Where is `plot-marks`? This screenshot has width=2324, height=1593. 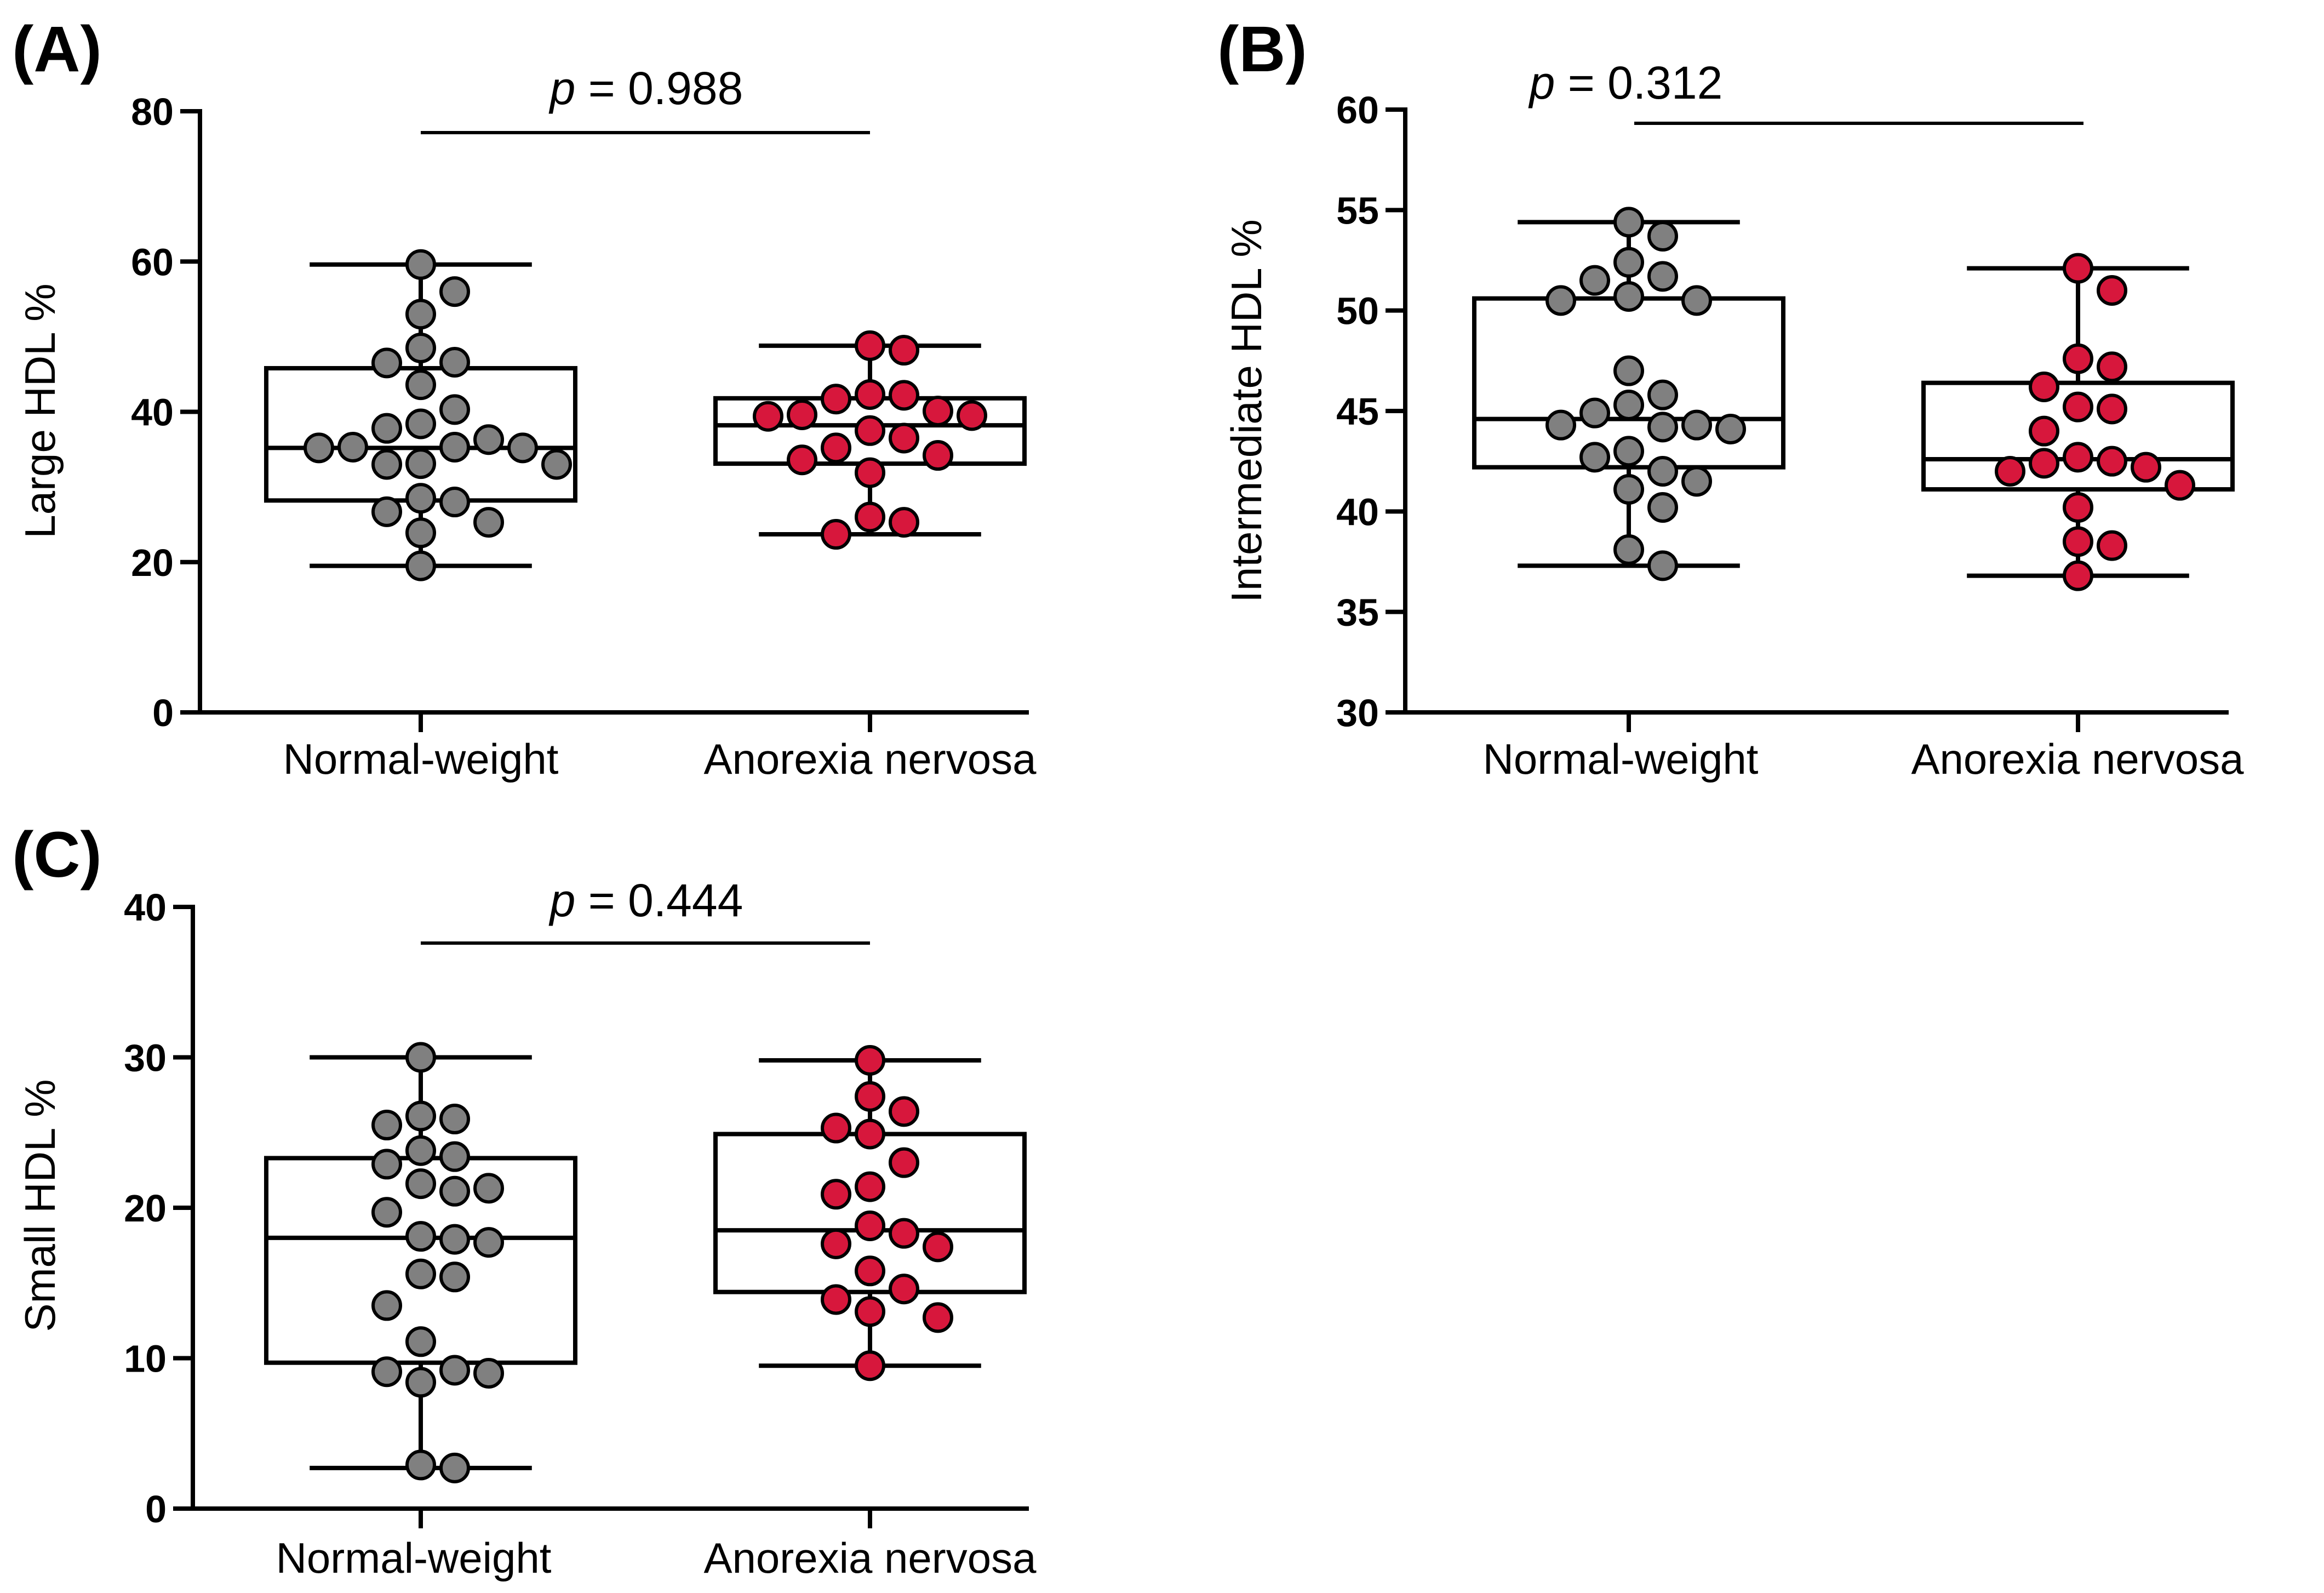 plot-marks is located at coordinates (1810, 419).